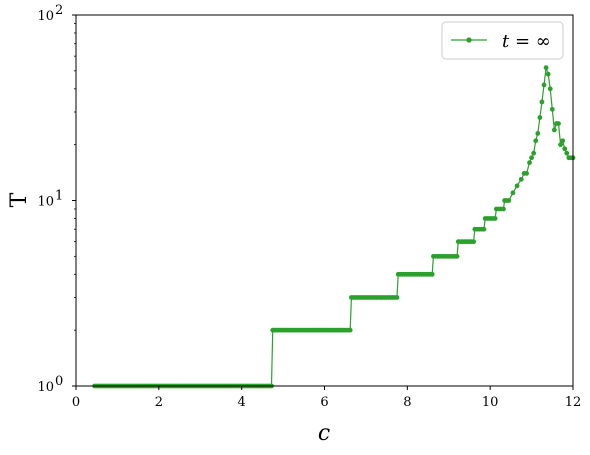 This screenshot has width=590, height=455. What do you see at coordinates (59, 10) in the screenshot?
I see `y-tick-exponent: 2` at bounding box center [59, 10].